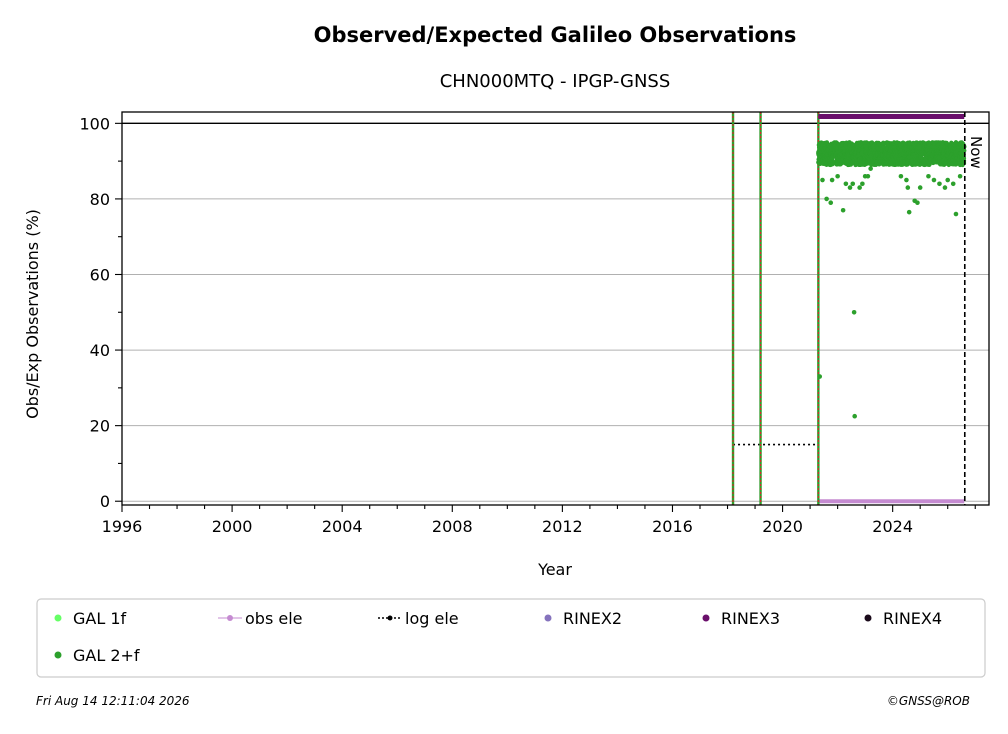 The image size is (1008, 734). I want to click on footer-timestamp: Fri Aug 14 12:11:04 2026, so click(113, 701).